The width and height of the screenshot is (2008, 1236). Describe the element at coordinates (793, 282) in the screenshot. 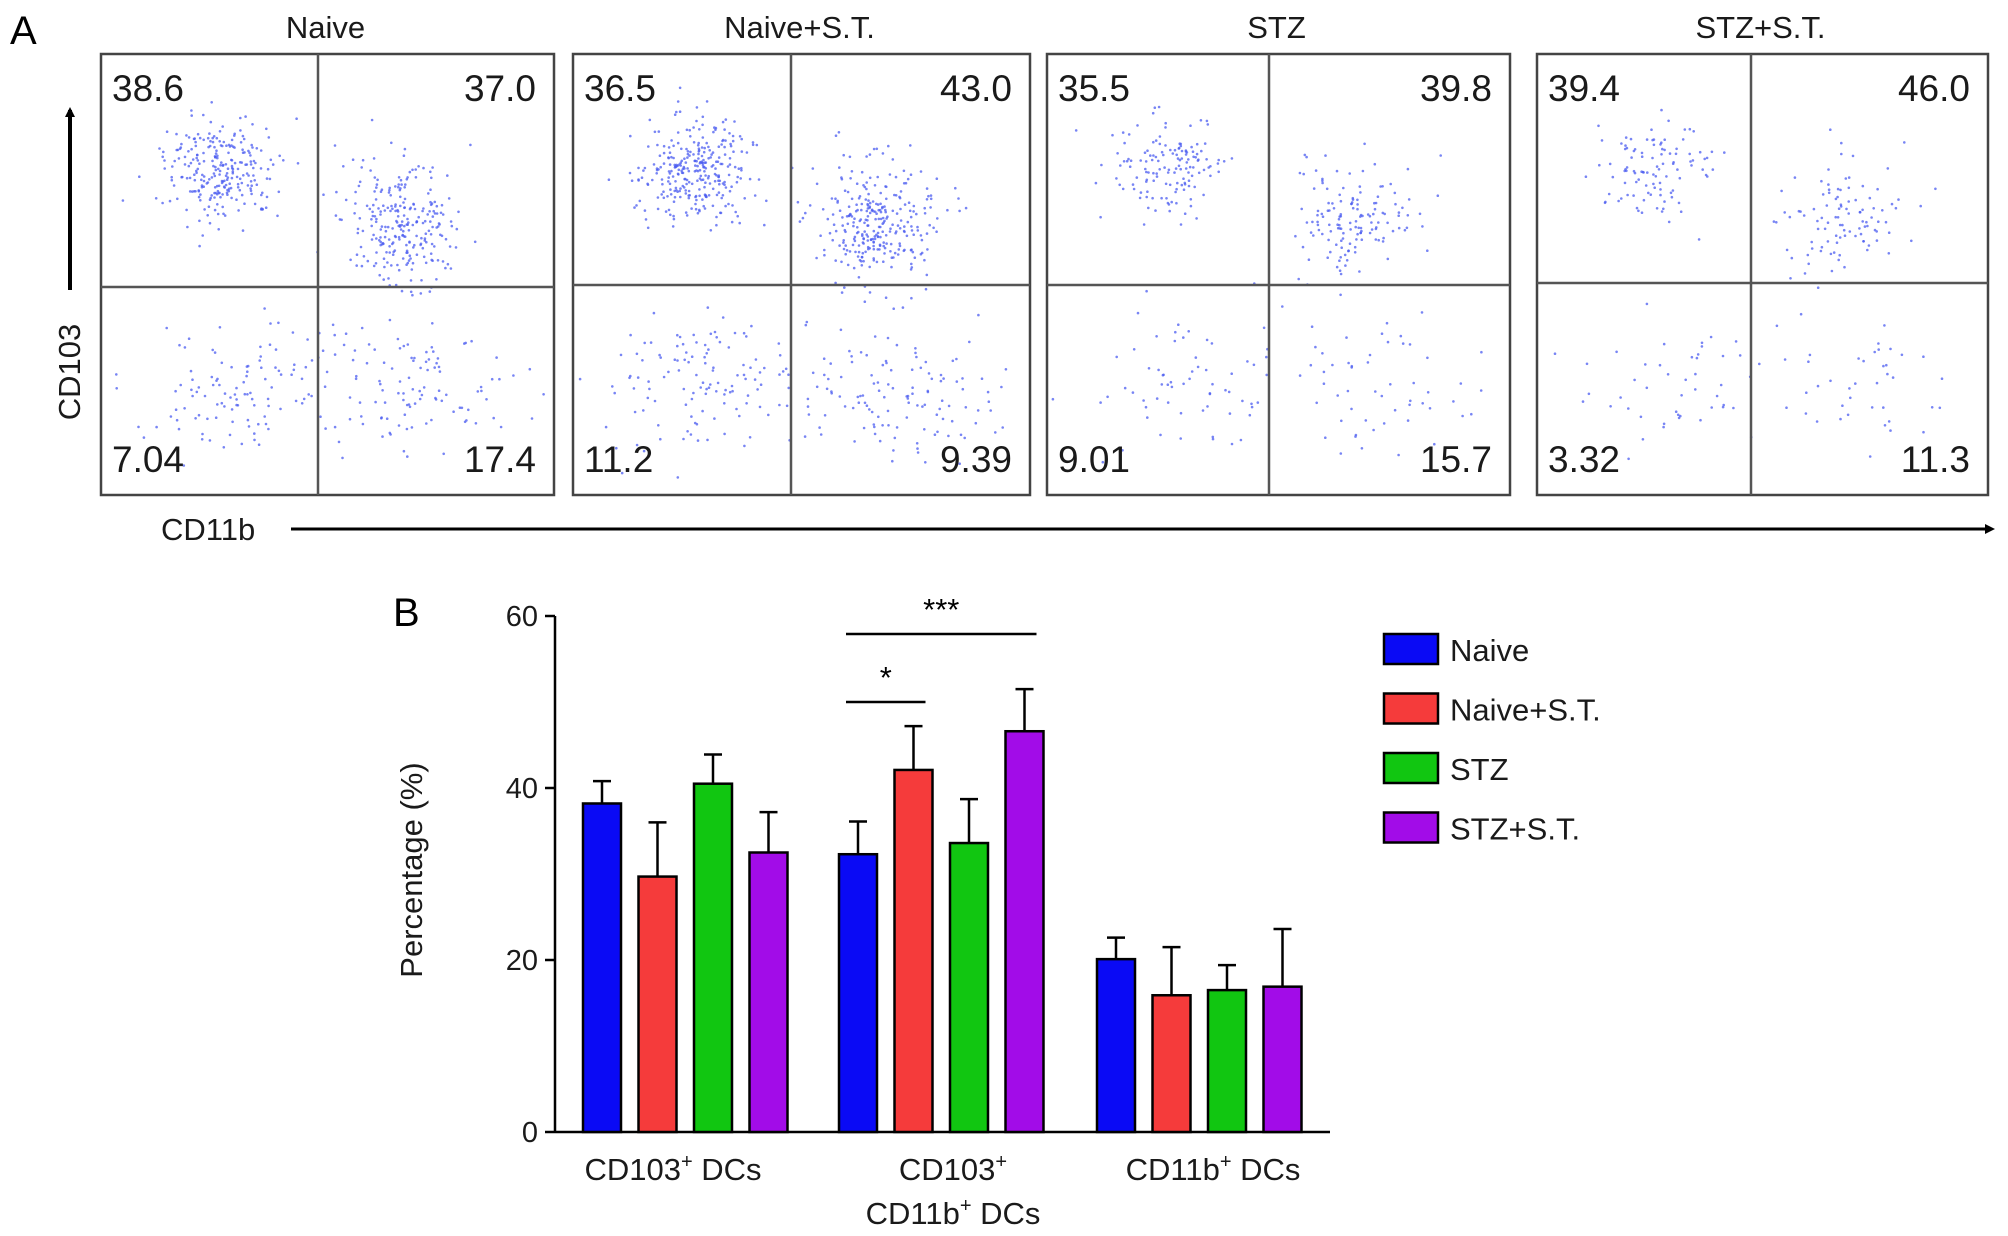

I see `flow-plot-2-events` at that location.